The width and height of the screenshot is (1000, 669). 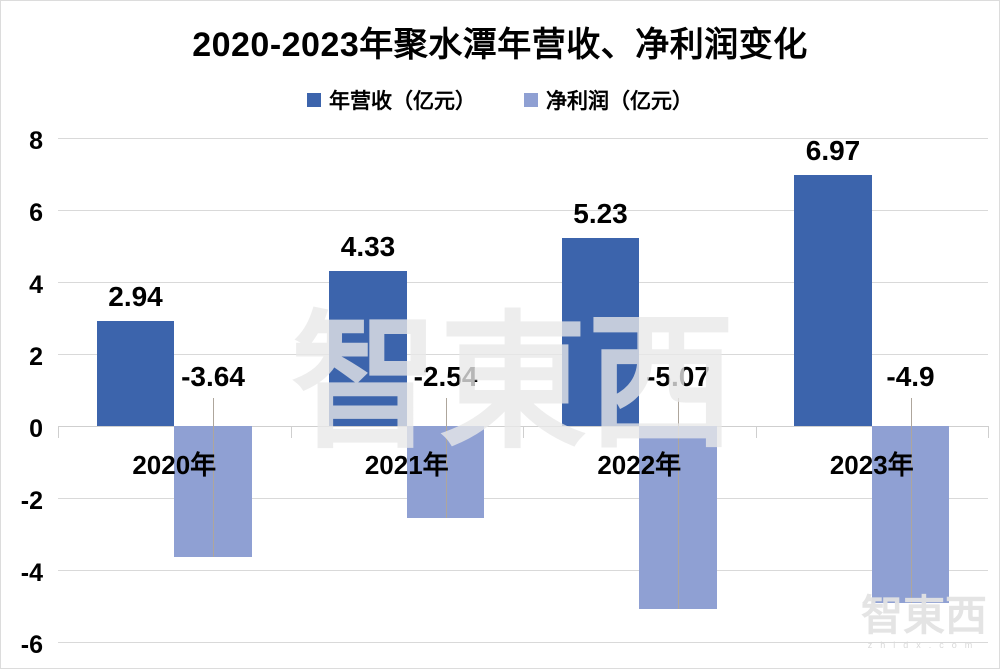 I want to click on legend-swatch-net_profit, so click(x=531, y=100).